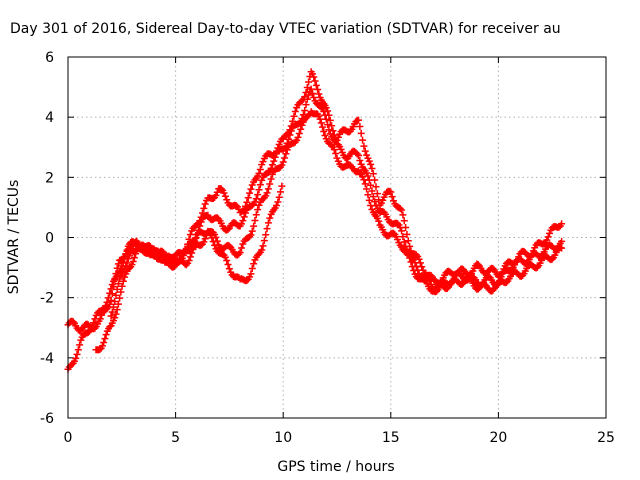 Image resolution: width=640 pixels, height=480 pixels. Describe the element at coordinates (335, 467) in the screenshot. I see `x-axis-label: GPS time / hours` at that location.